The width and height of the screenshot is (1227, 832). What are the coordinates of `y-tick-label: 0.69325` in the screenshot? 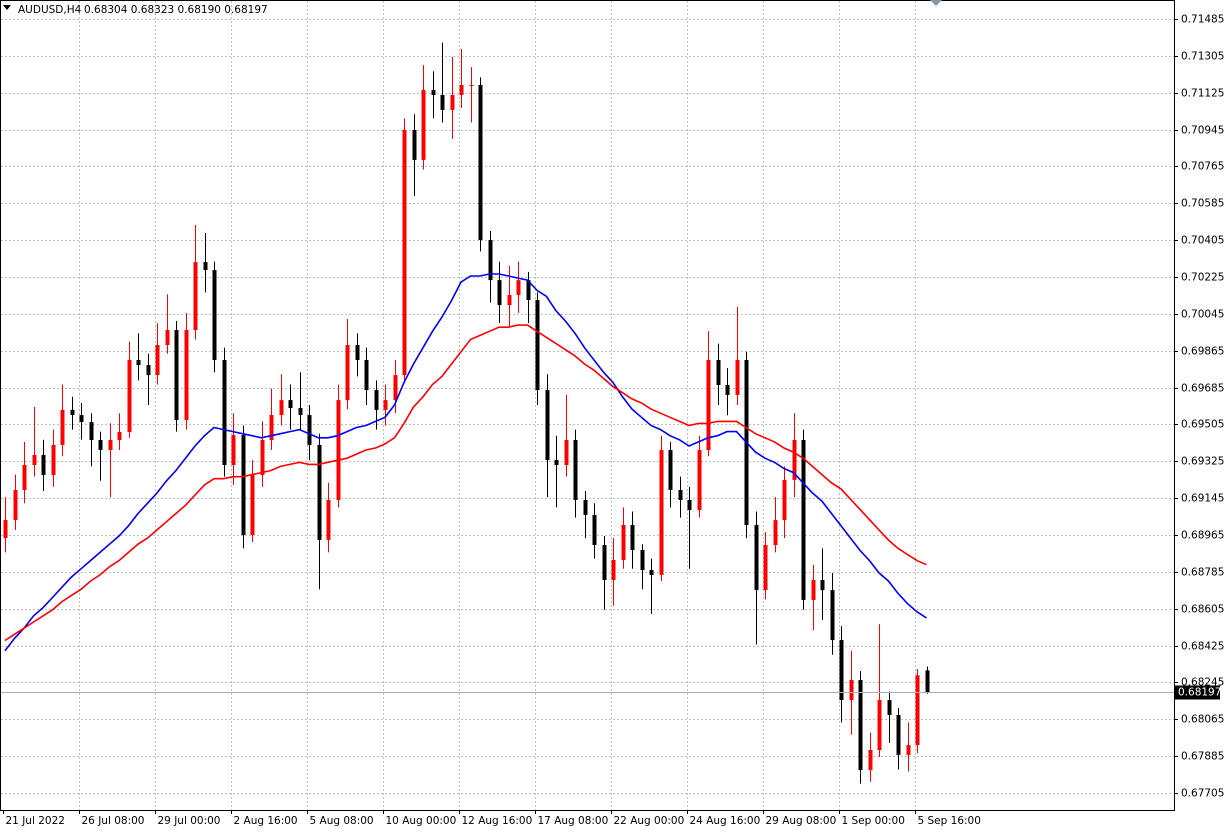 It's located at (1202, 462).